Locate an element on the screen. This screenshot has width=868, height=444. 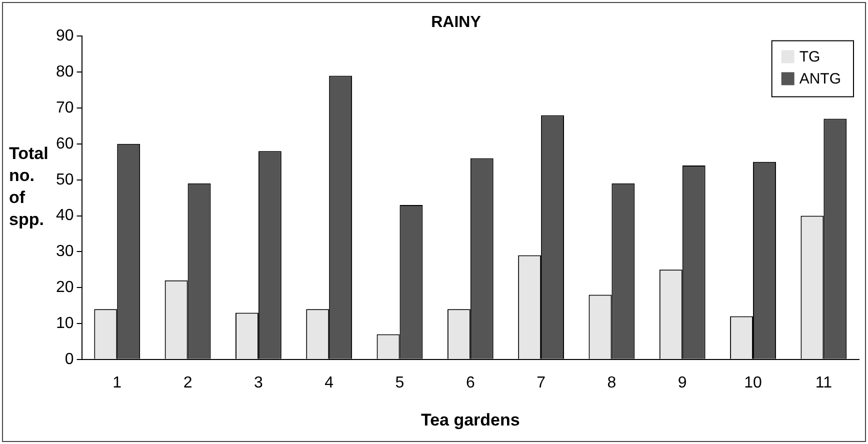
legend-label: ANTG is located at coordinates (820, 79).